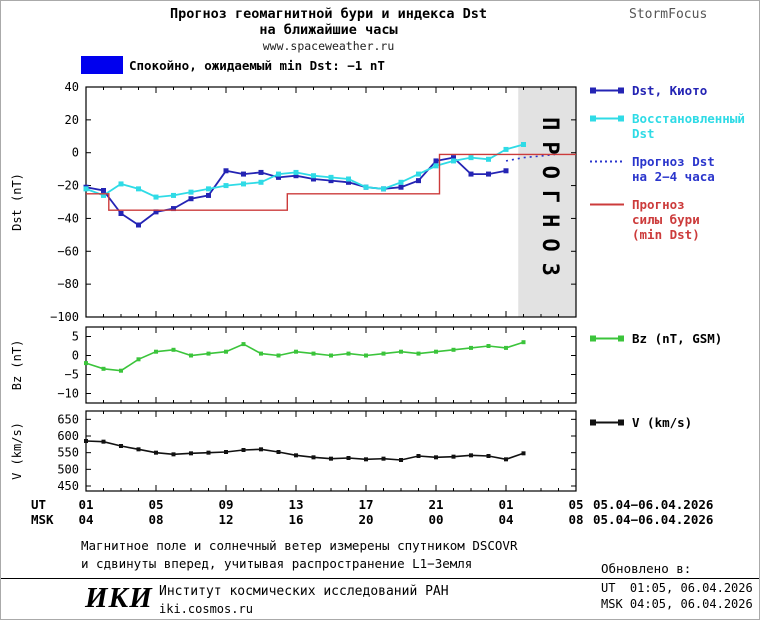 The height and width of the screenshot is (620, 760). What do you see at coordinates (677, 588) in the screenshot?
I see `updated-ut-time: UT 01:05, 06.04.2026` at bounding box center [677, 588].